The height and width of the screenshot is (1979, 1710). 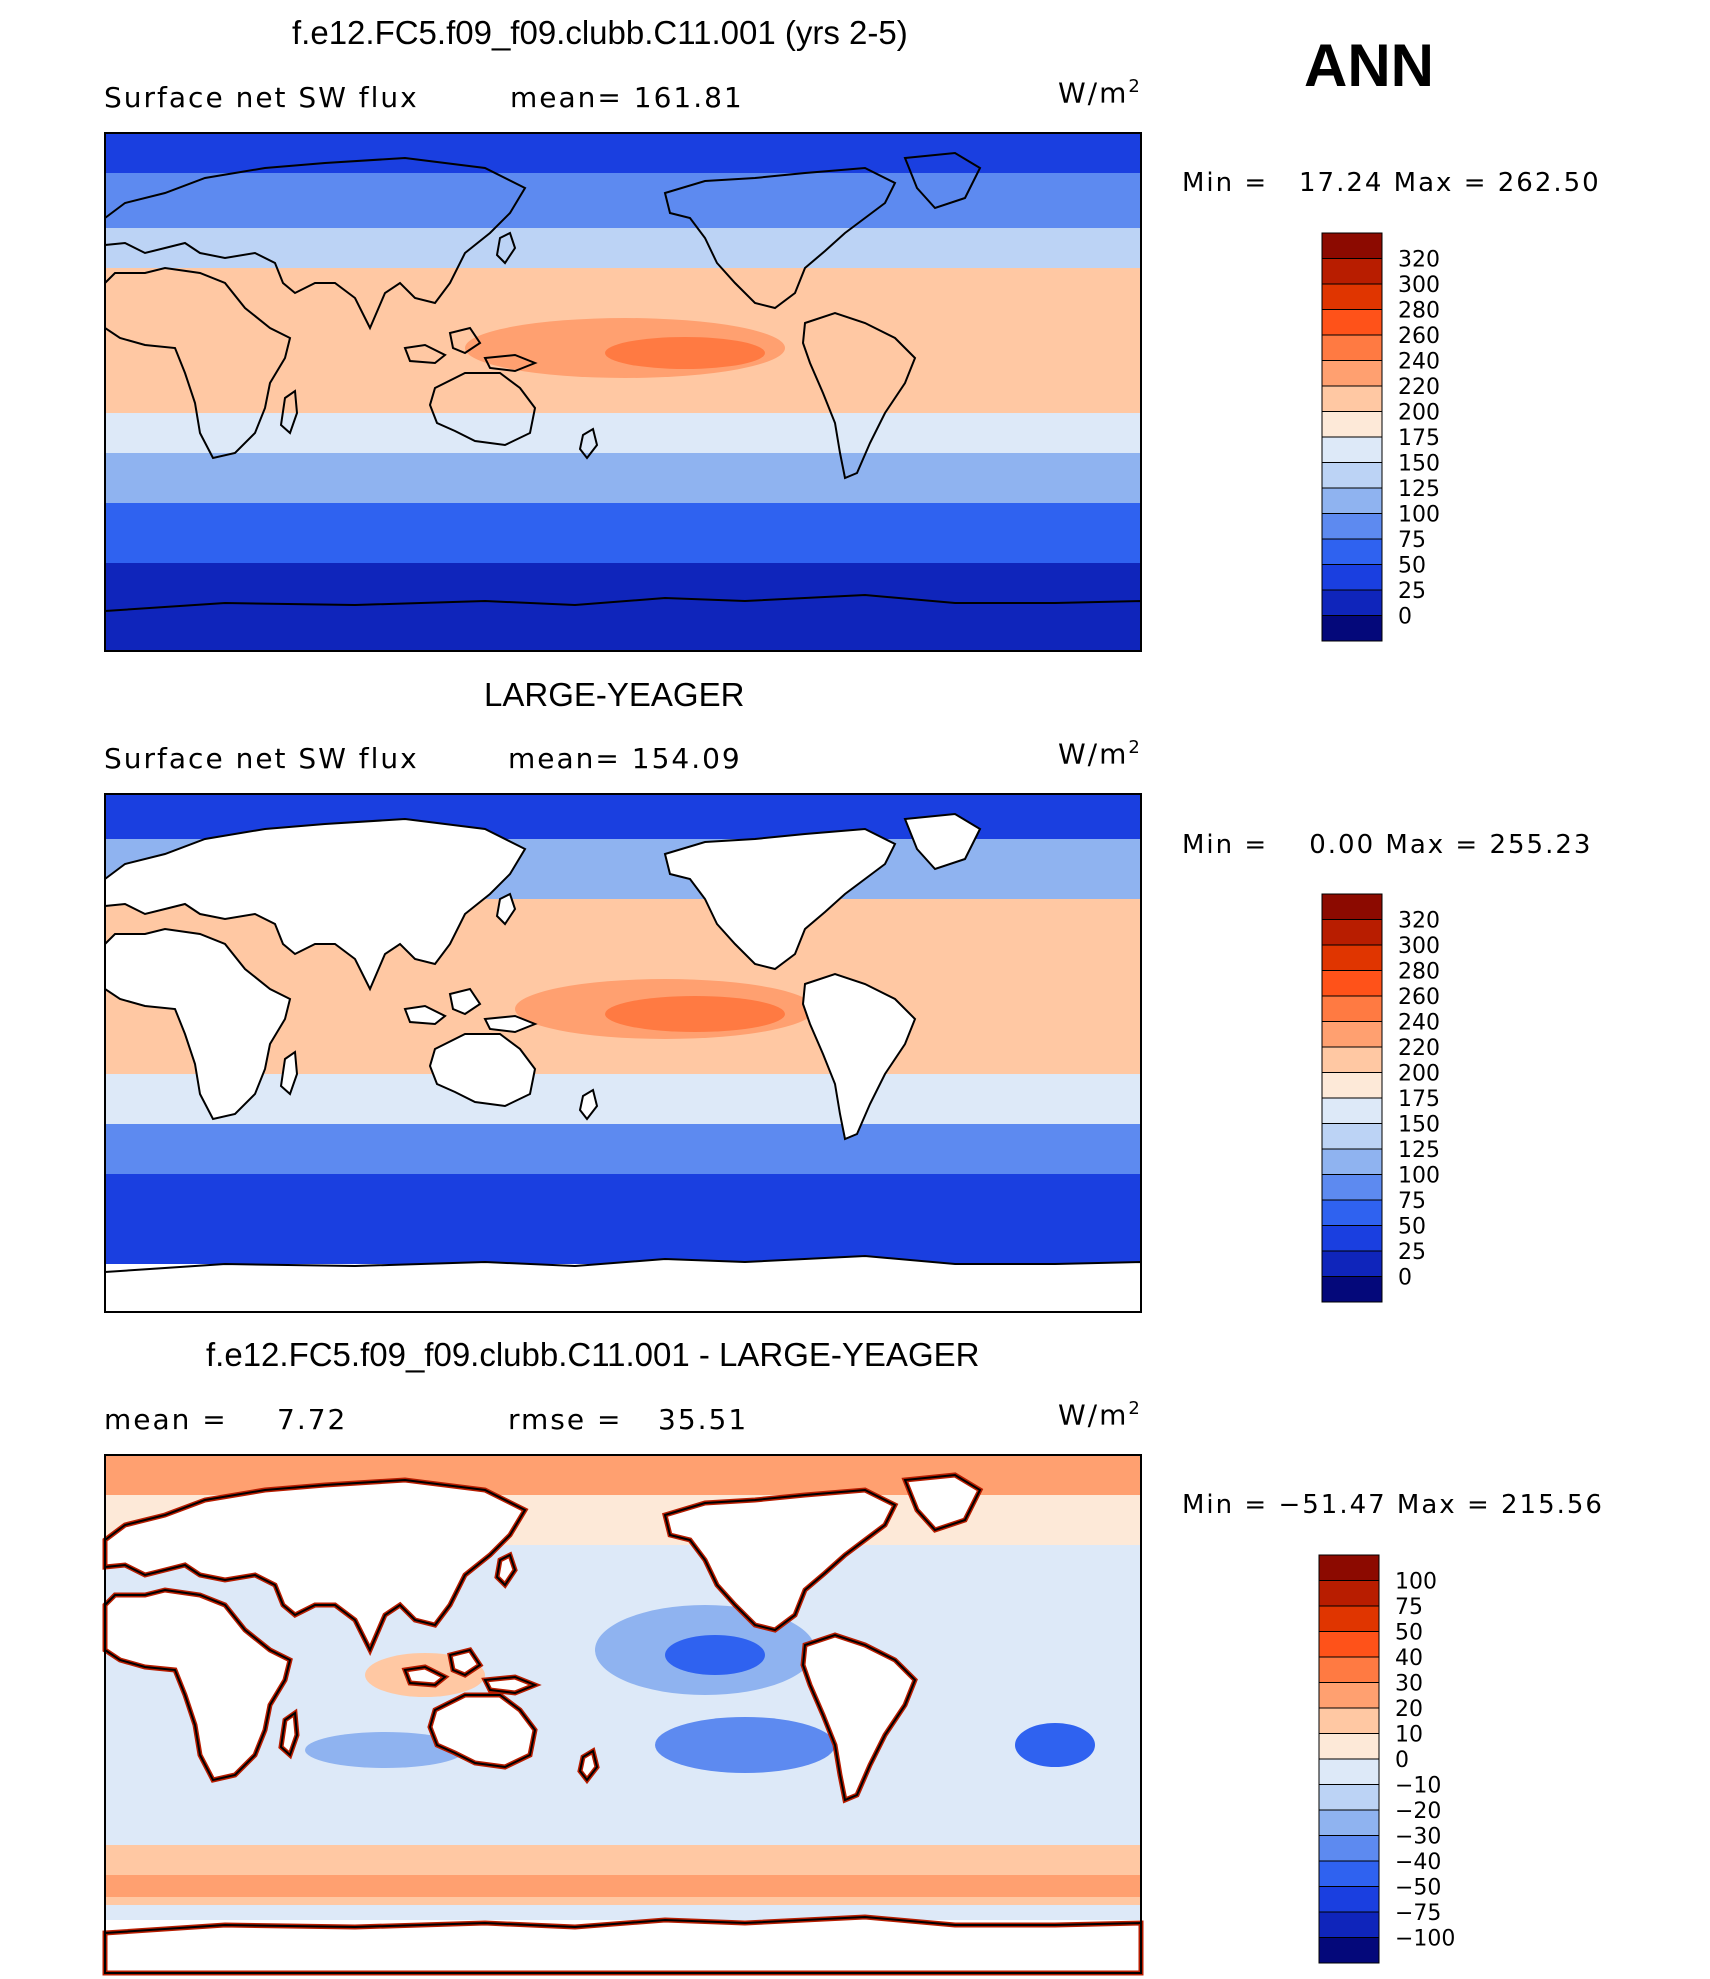 What do you see at coordinates (623, 200) in the screenshot?
I see `panel1-band-nh-mid` at bounding box center [623, 200].